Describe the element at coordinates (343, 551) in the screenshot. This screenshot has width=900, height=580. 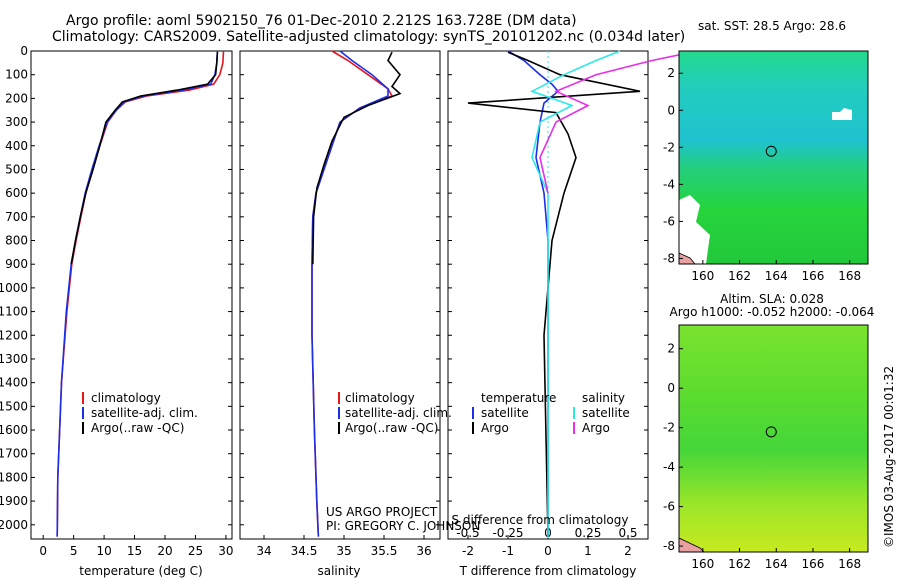
I see `x-tick-label: 35` at that location.